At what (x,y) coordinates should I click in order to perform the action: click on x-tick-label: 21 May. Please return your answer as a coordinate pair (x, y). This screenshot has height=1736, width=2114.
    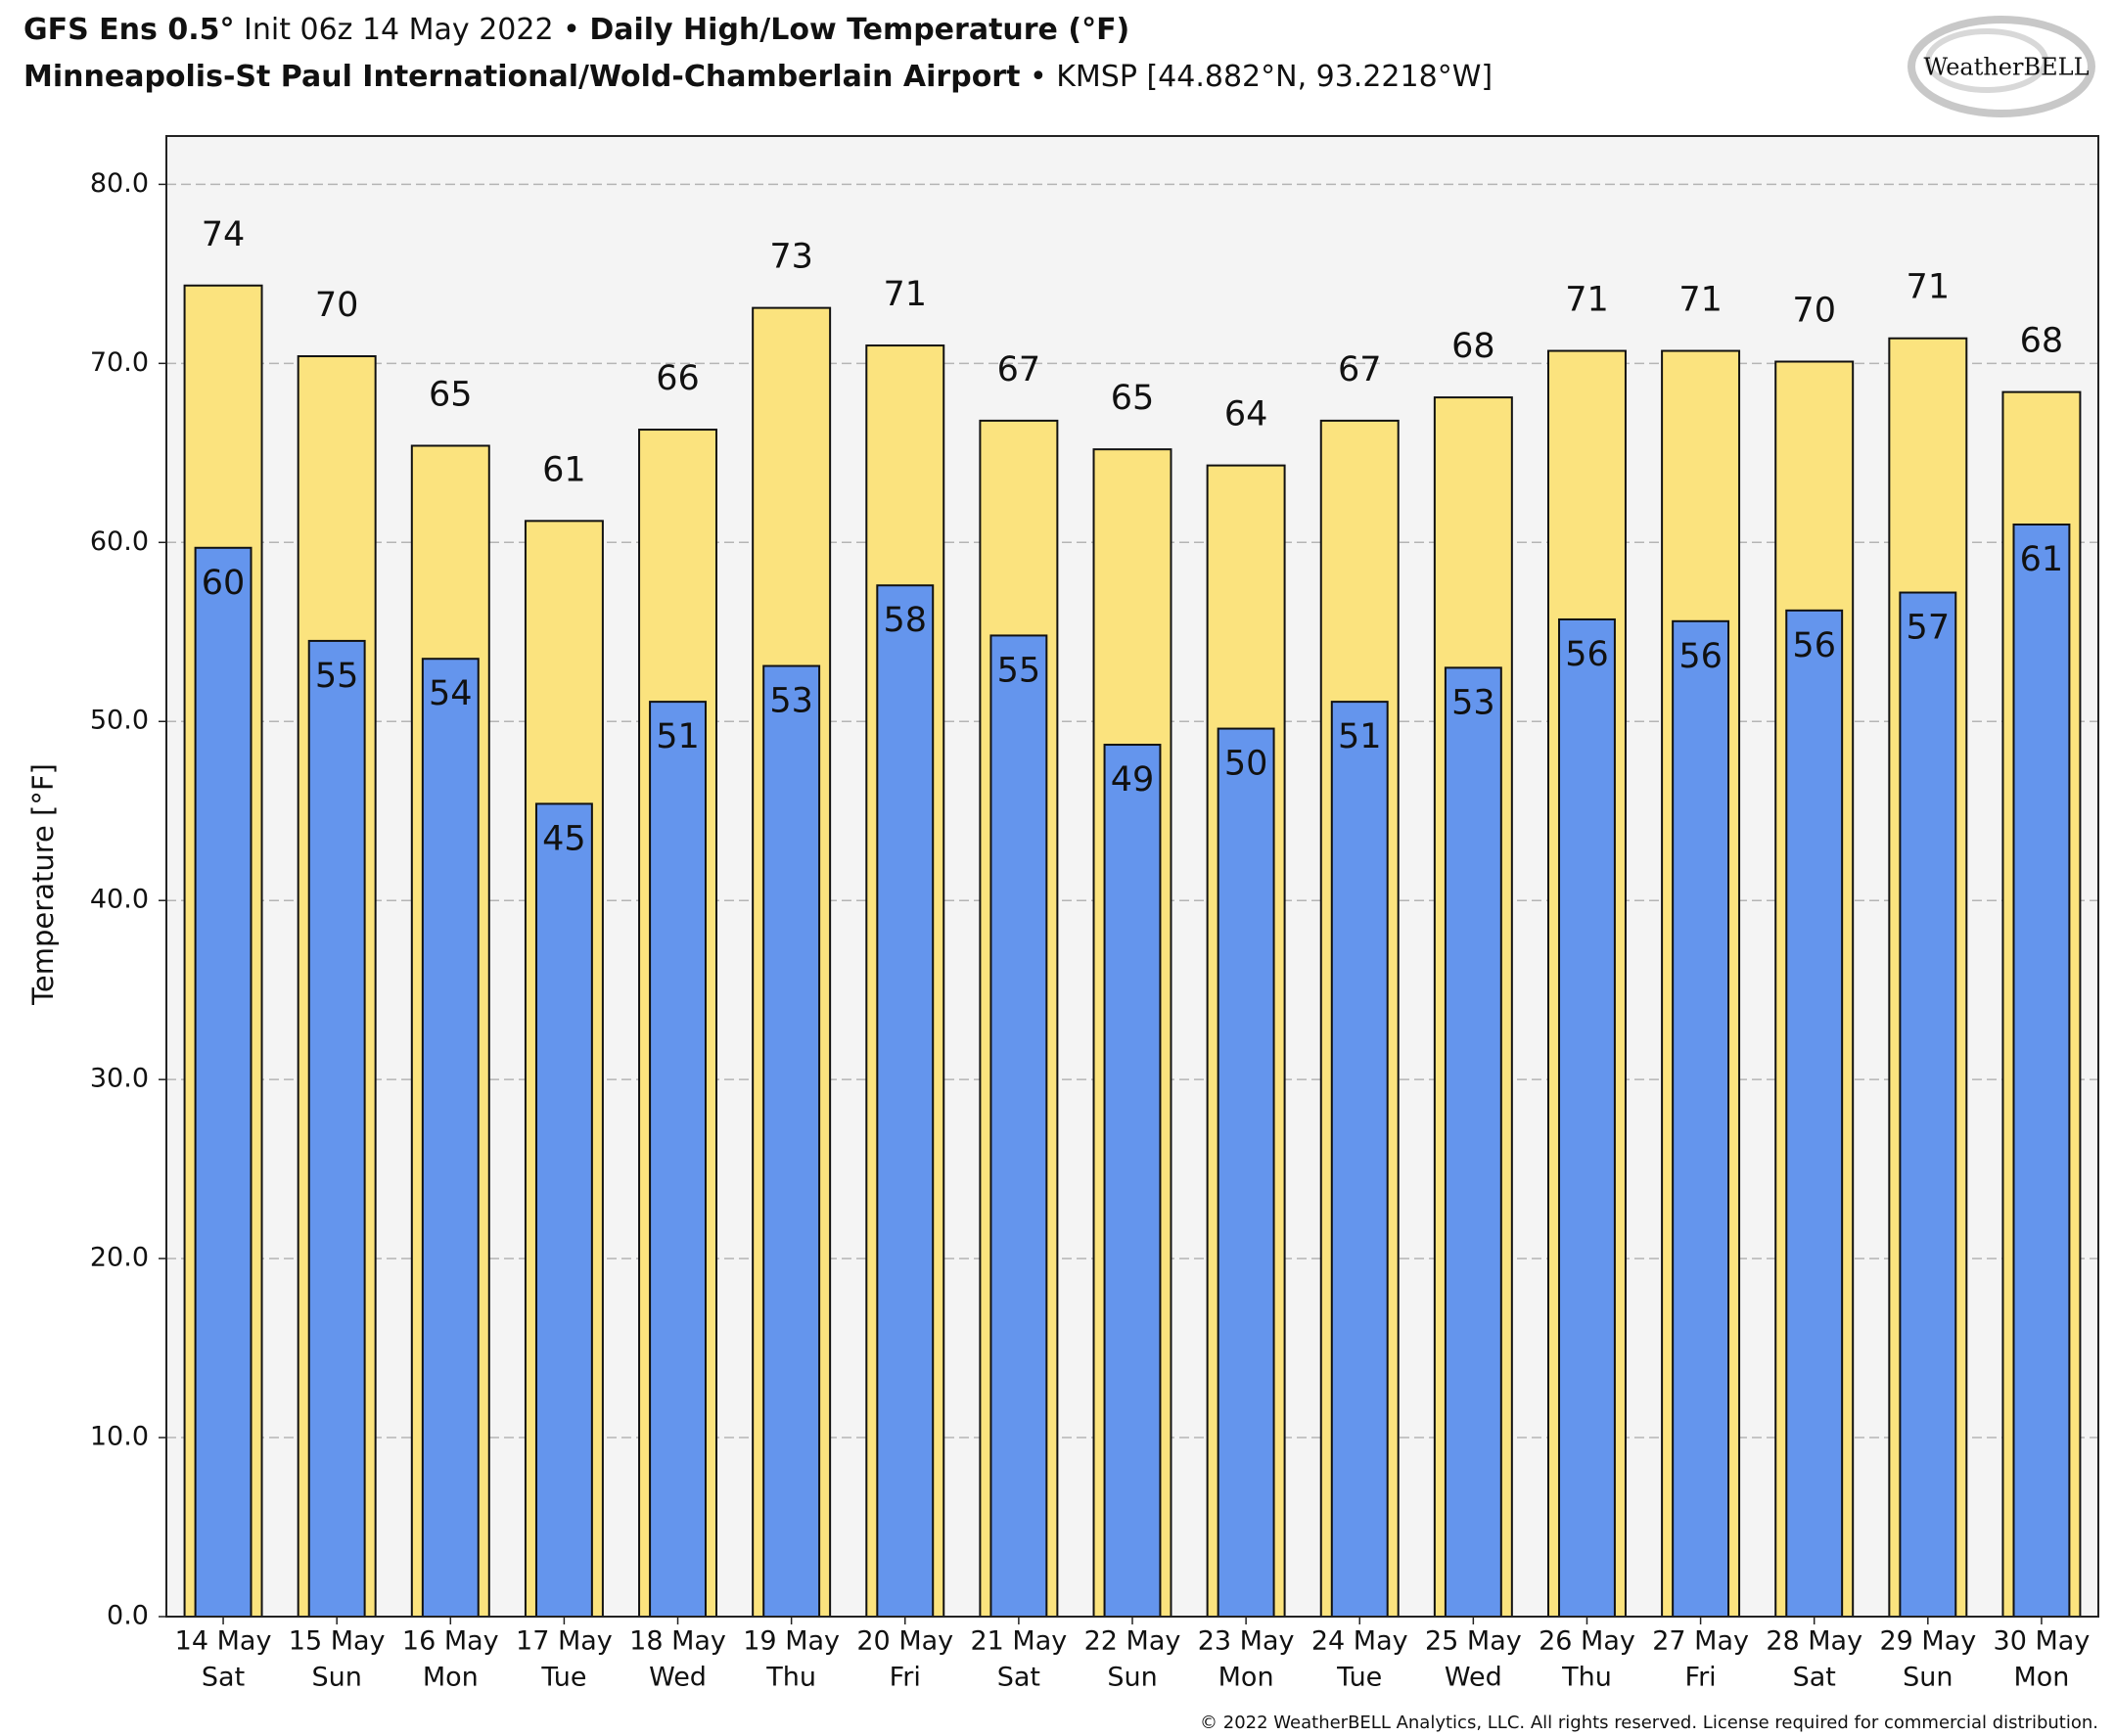
    Looking at the image, I should click on (1019, 1642).